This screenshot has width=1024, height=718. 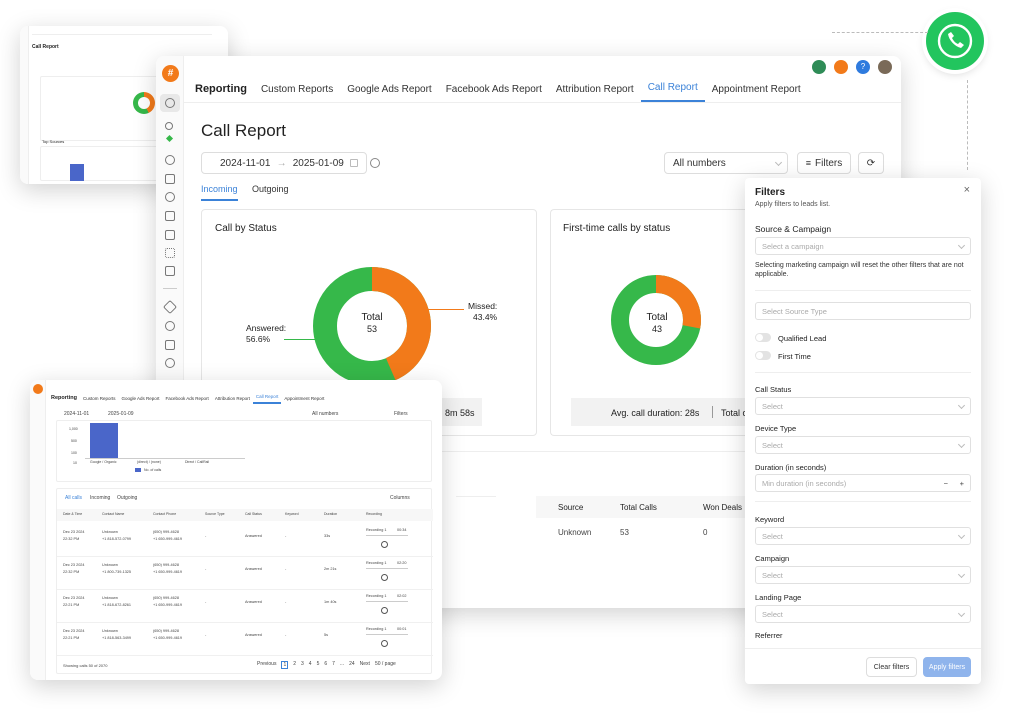 I want to click on page-4: 4, so click(x=310, y=664).